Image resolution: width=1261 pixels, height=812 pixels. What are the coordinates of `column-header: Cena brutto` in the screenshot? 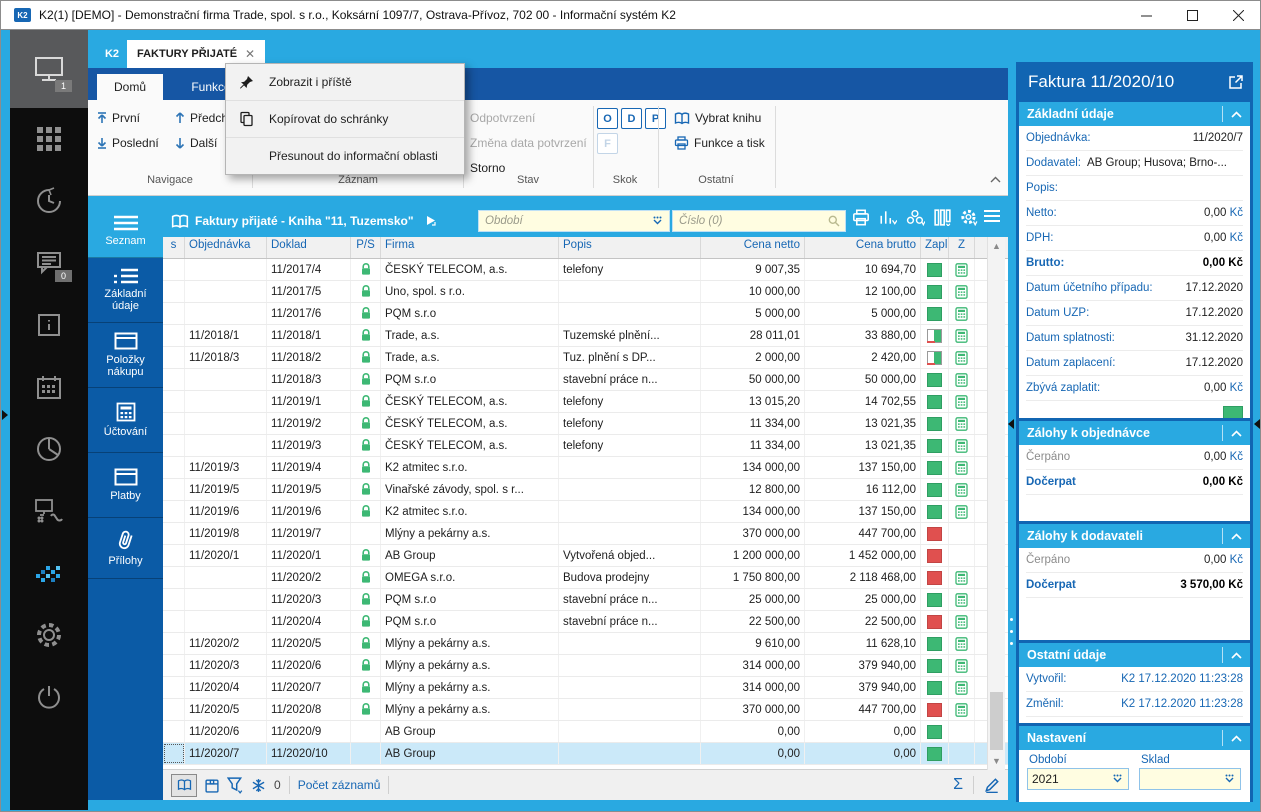 It's located at (863, 247).